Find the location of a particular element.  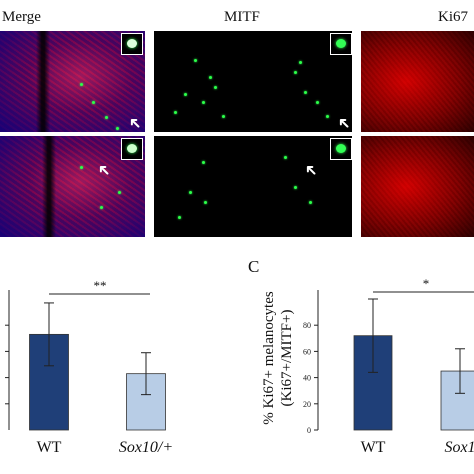

y-tick-label: 60 is located at coordinates (307, 351).